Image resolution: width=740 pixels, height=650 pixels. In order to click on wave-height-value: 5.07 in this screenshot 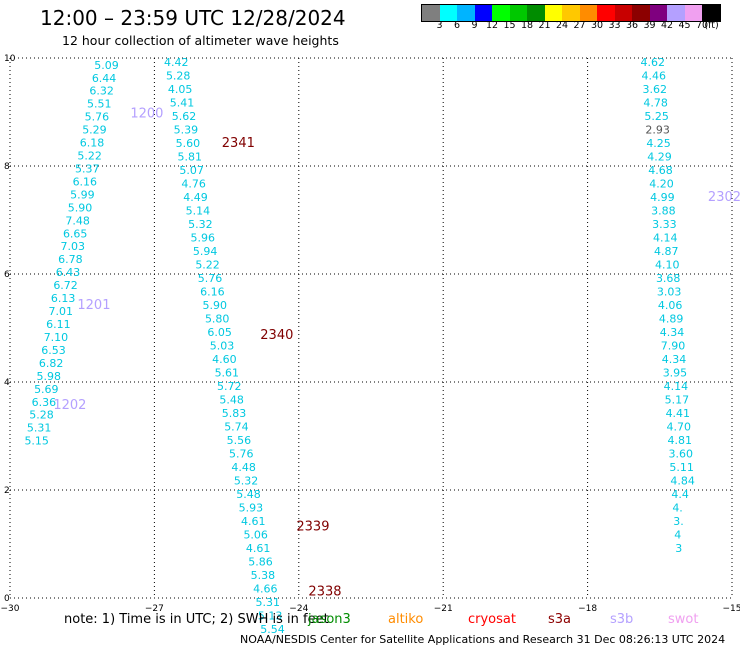, I will do `click(191, 170)`.